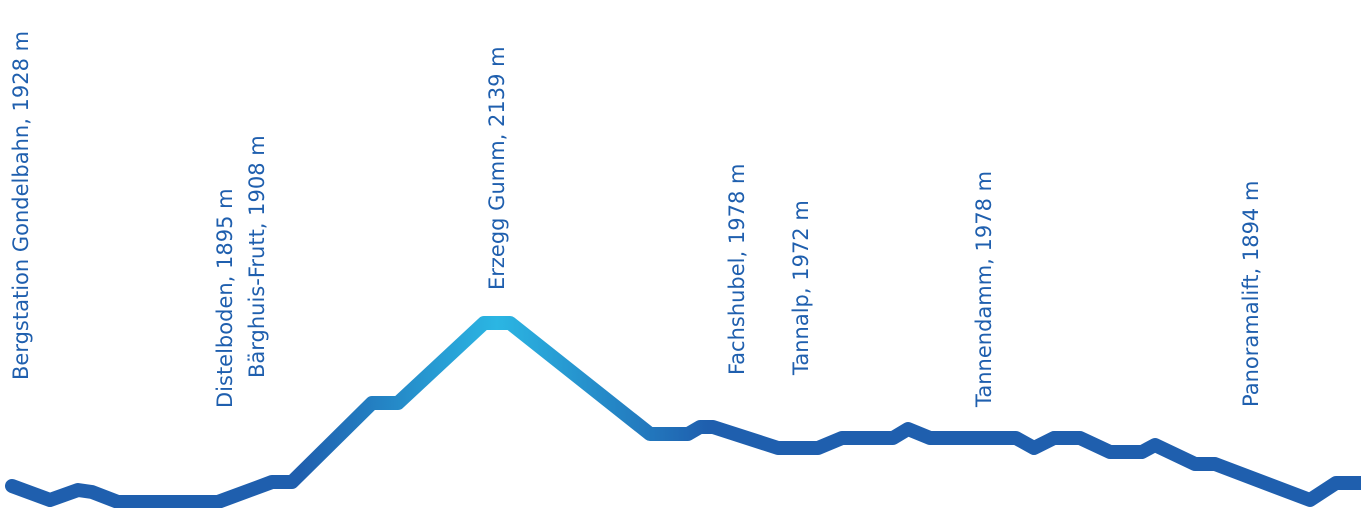 The height and width of the screenshot is (508, 1361). Describe the element at coordinates (225, 298) in the screenshot. I see `station-label-distelboden: Distelboden, 1895 m` at that location.